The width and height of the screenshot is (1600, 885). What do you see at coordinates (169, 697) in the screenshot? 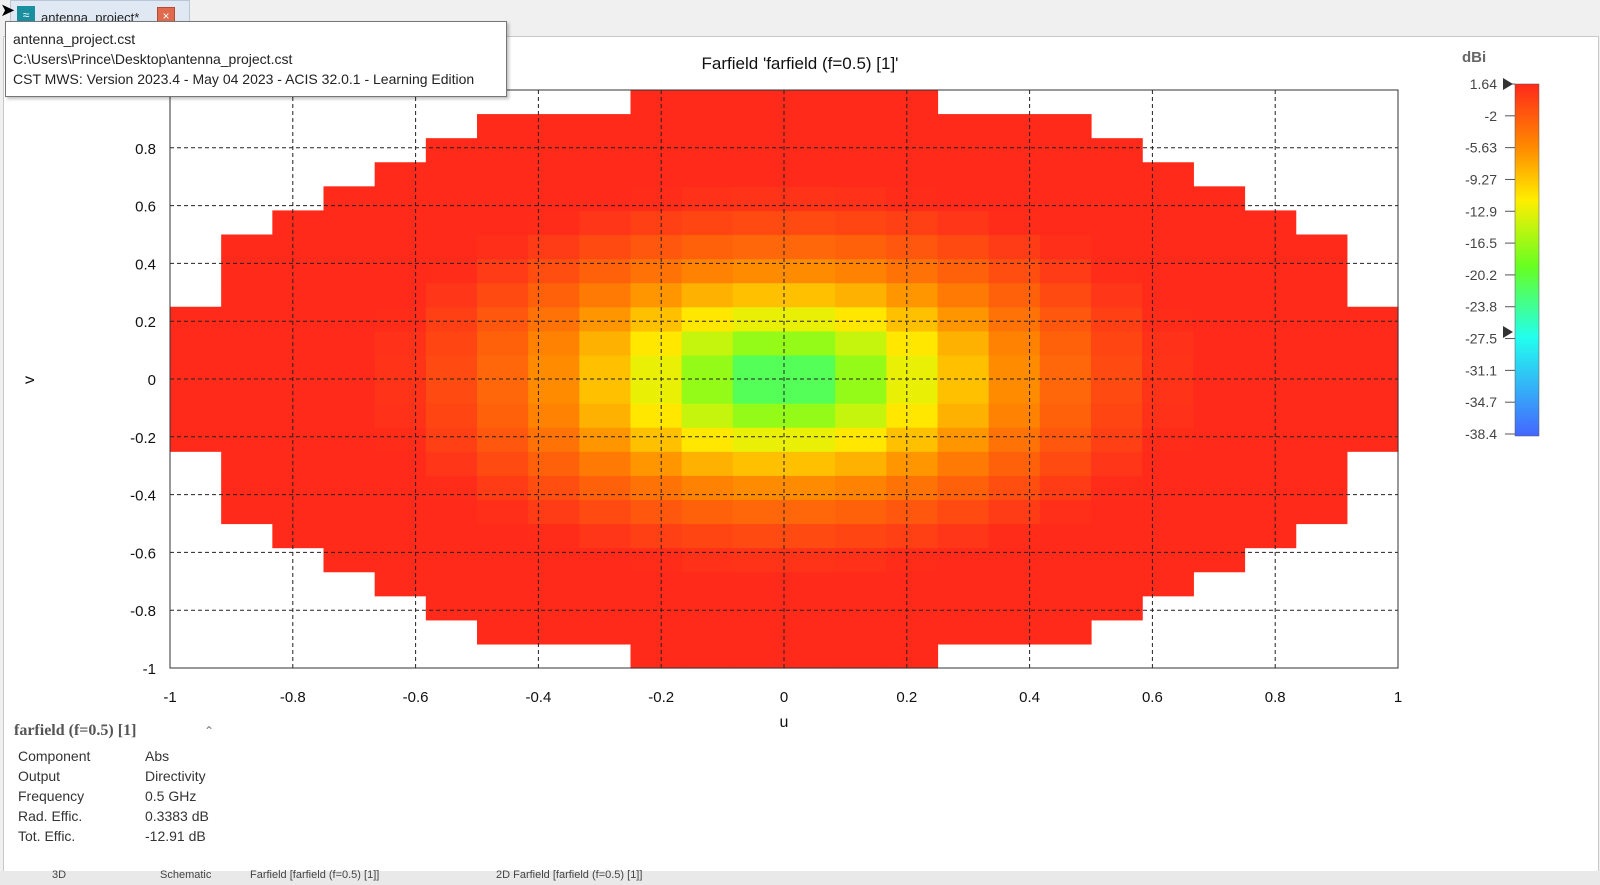
I see `x-tick-label: -1` at bounding box center [169, 697].